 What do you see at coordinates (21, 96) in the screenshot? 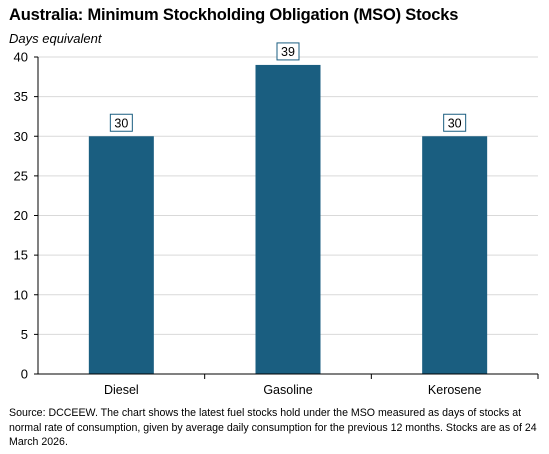
I see `y-tick-label: 35` at bounding box center [21, 96].